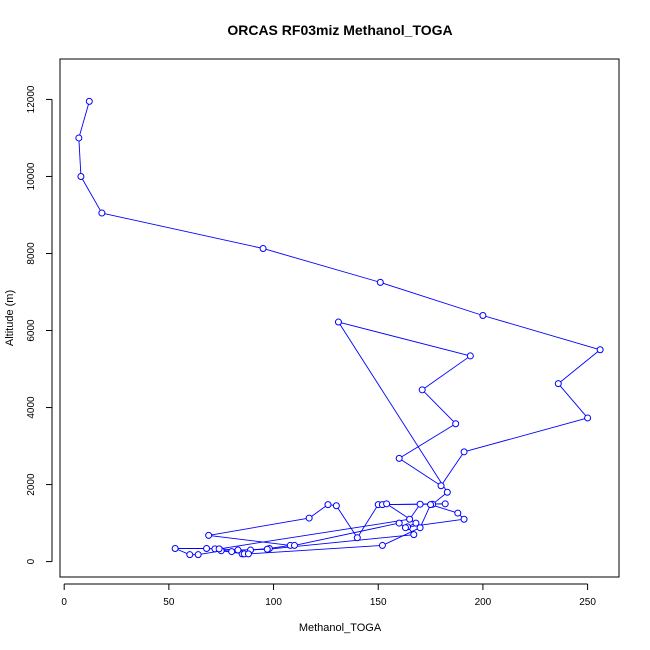 Image resolution: width=650 pixels, height=650 pixels. I want to click on y-tick-label: 0, so click(31, 561).